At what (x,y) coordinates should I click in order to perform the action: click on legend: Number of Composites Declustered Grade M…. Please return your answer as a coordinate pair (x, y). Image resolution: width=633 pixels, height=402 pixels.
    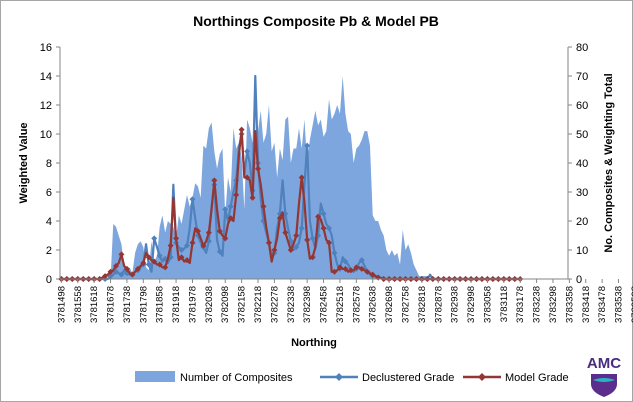
    Looking at the image, I should click on (352, 377).